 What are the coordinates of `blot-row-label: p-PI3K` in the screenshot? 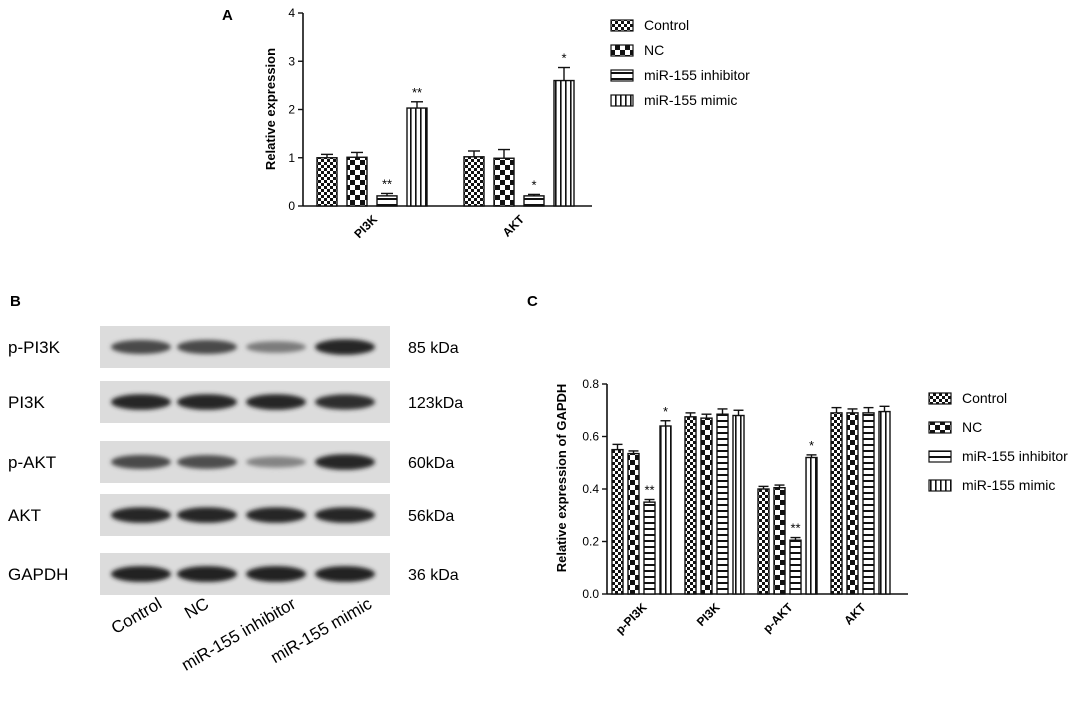 It's located at (34, 347).